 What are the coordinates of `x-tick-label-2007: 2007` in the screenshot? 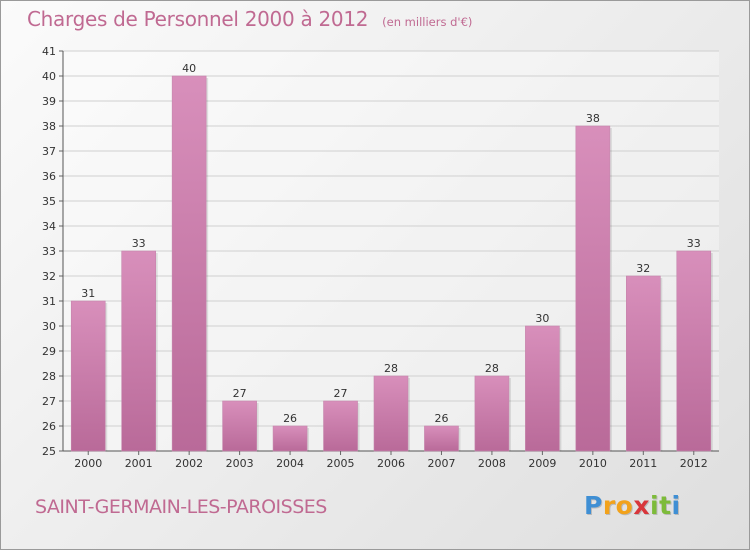 It's located at (441, 463).